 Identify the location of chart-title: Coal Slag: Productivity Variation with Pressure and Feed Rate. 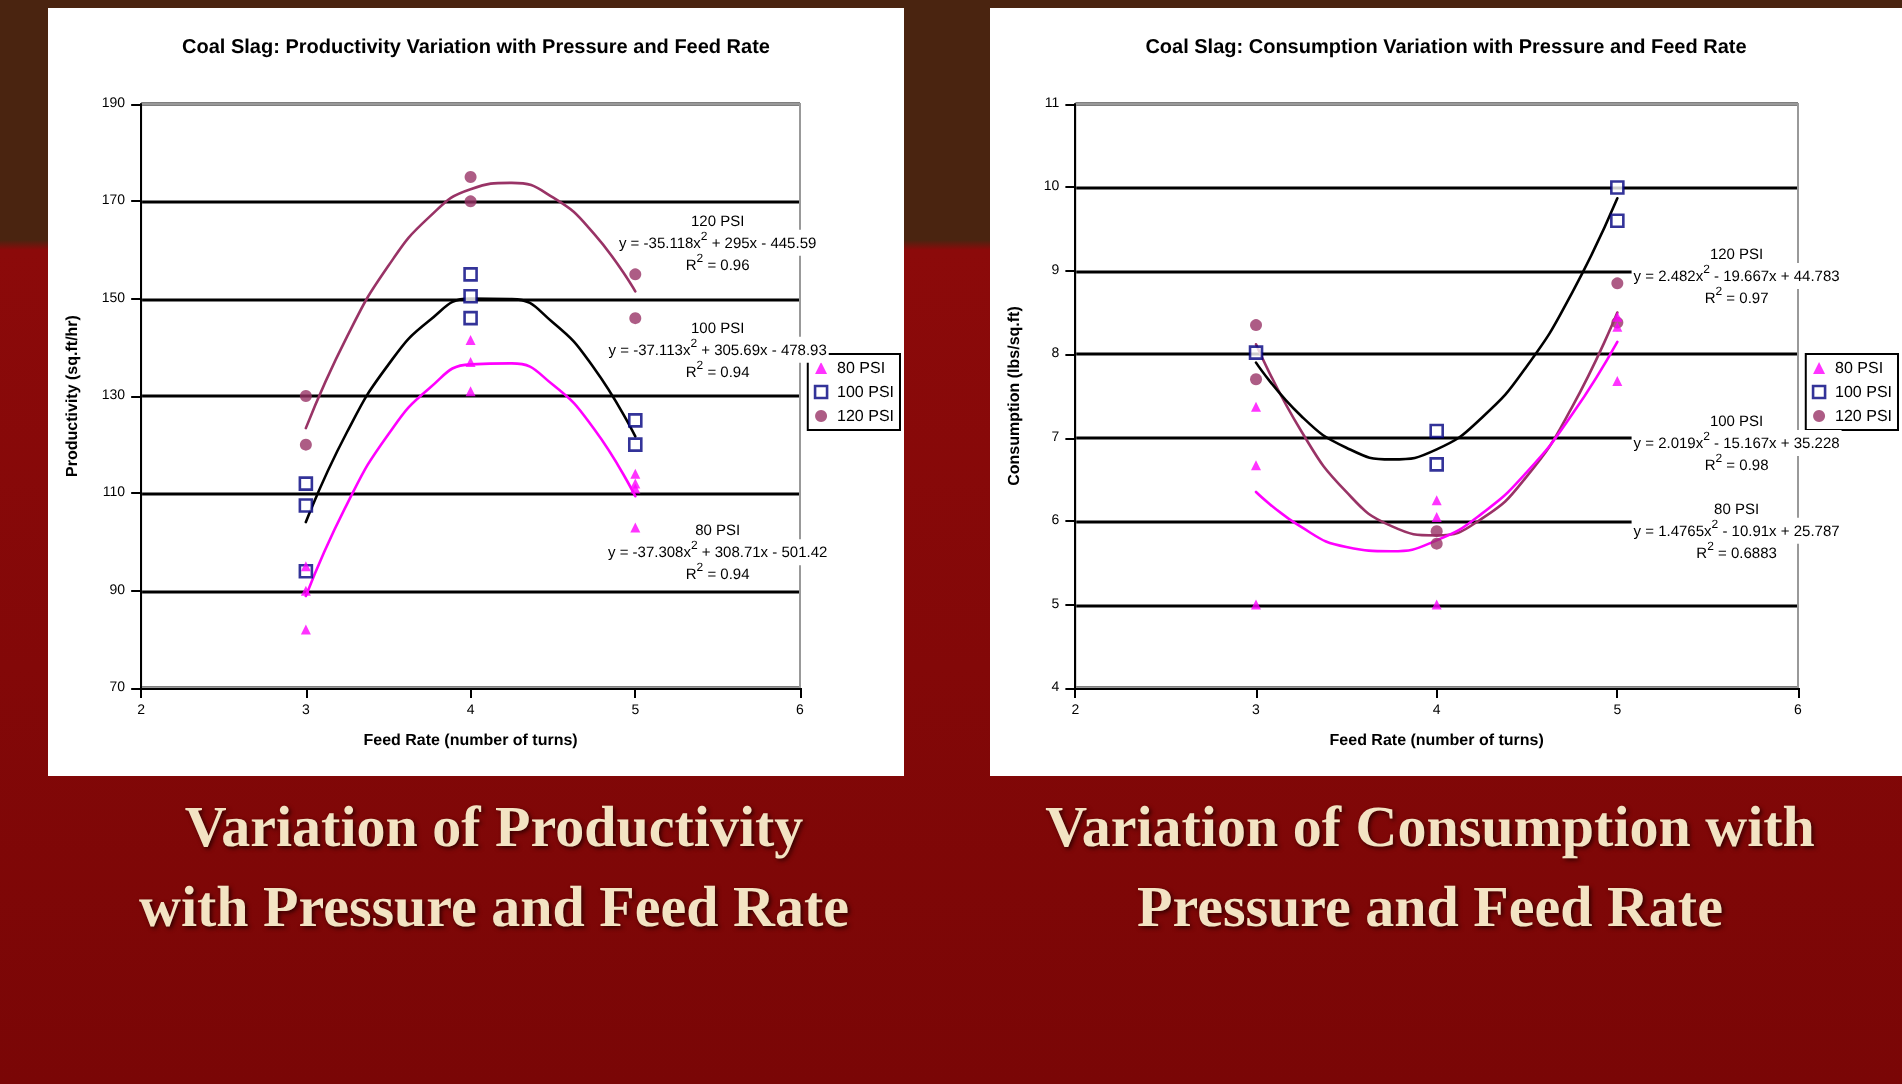
(476, 48).